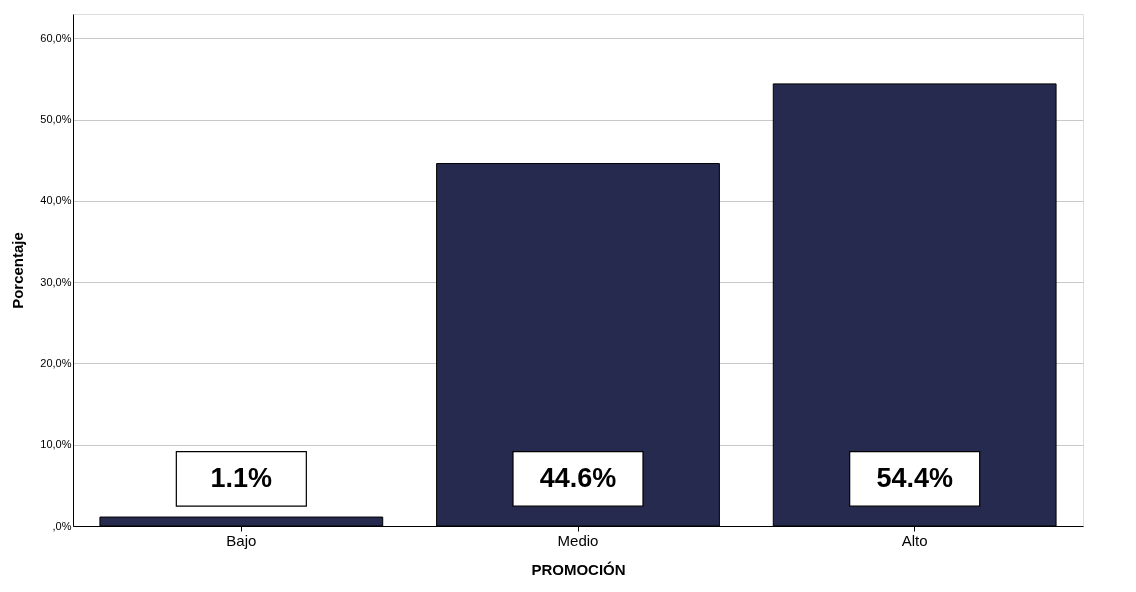 Image resolution: width=1136 pixels, height=592 pixels. I want to click on data-label: 44.6%, so click(578, 477).